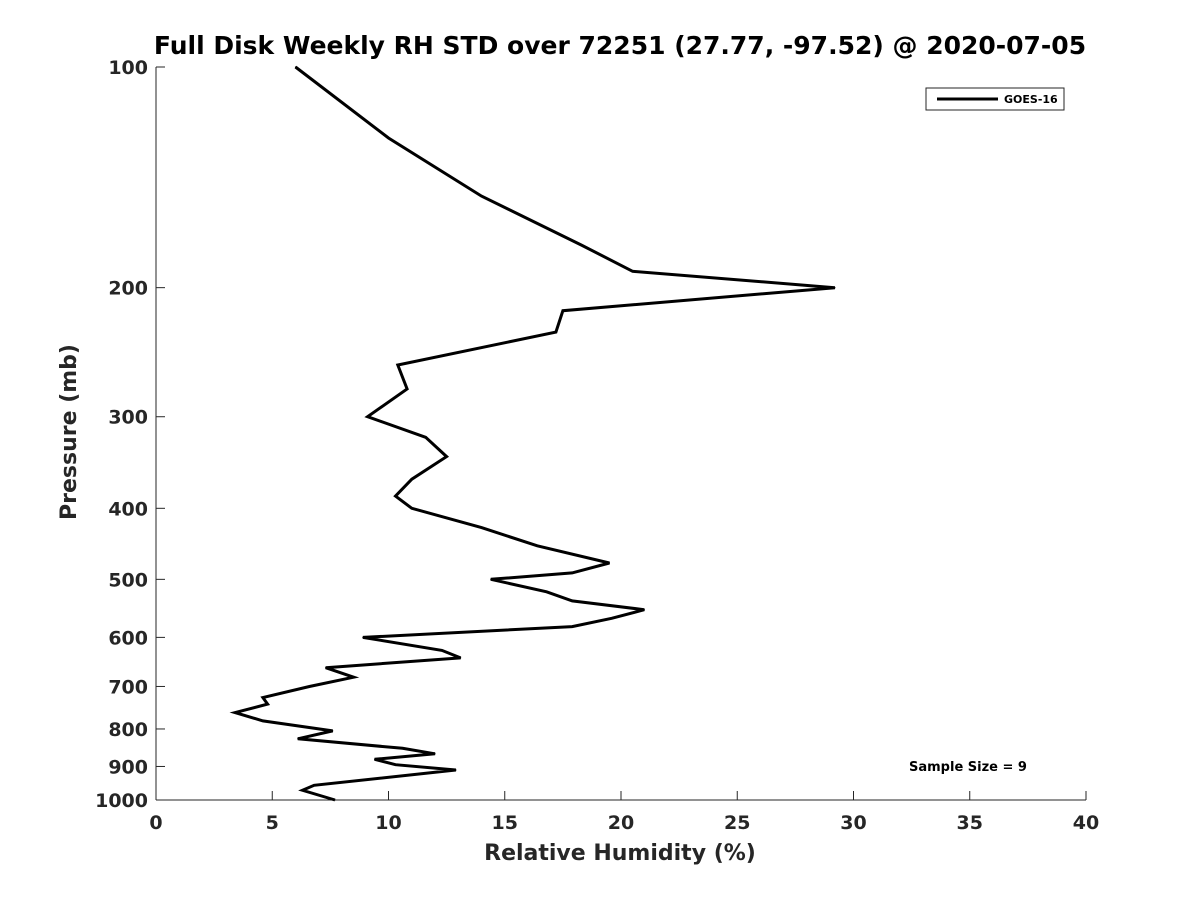  Describe the element at coordinates (970, 823) in the screenshot. I see `x-tick-label: 35` at that location.